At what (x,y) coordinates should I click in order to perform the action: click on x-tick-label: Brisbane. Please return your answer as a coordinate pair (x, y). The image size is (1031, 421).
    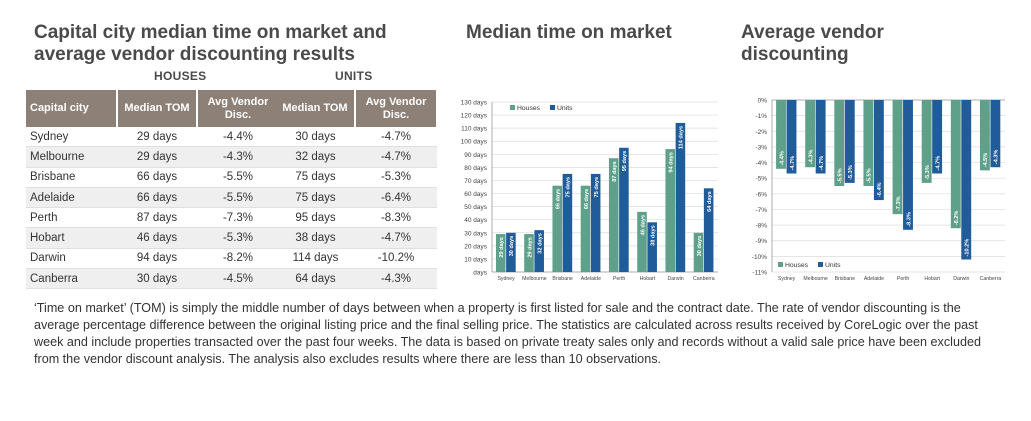
    Looking at the image, I should click on (562, 279).